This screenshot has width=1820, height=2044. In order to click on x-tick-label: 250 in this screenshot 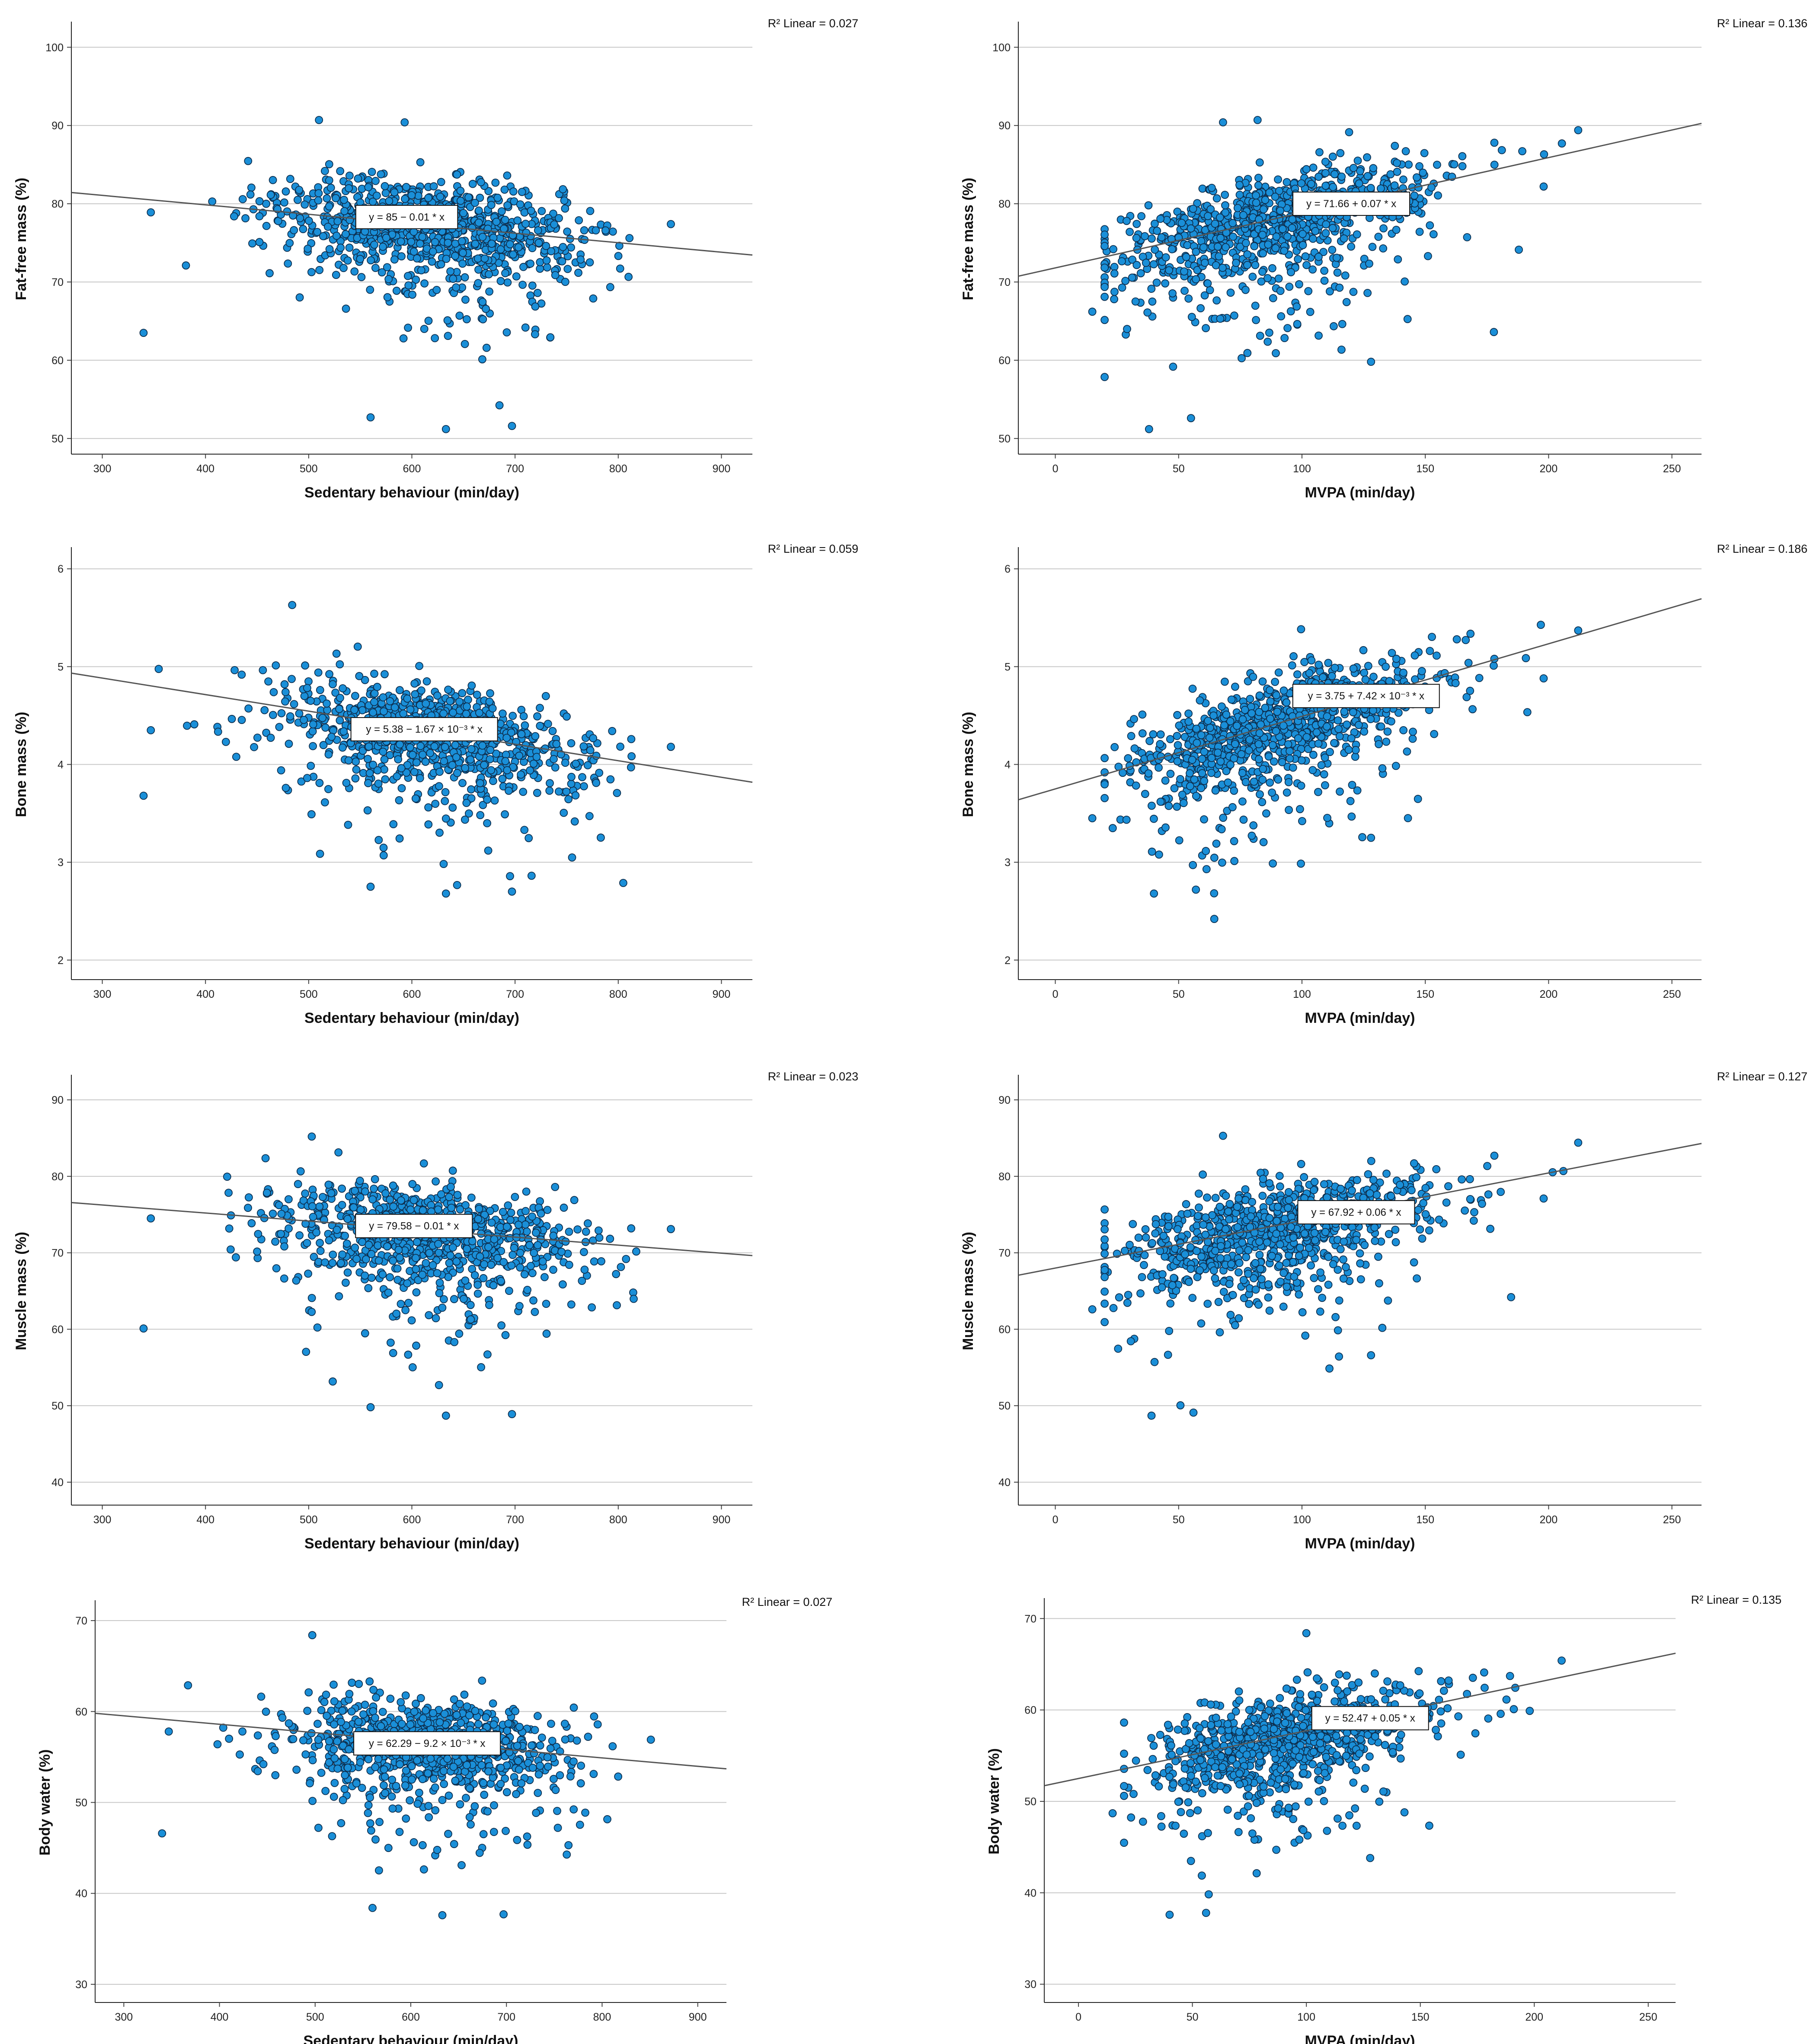, I will do `click(1672, 1520)`.